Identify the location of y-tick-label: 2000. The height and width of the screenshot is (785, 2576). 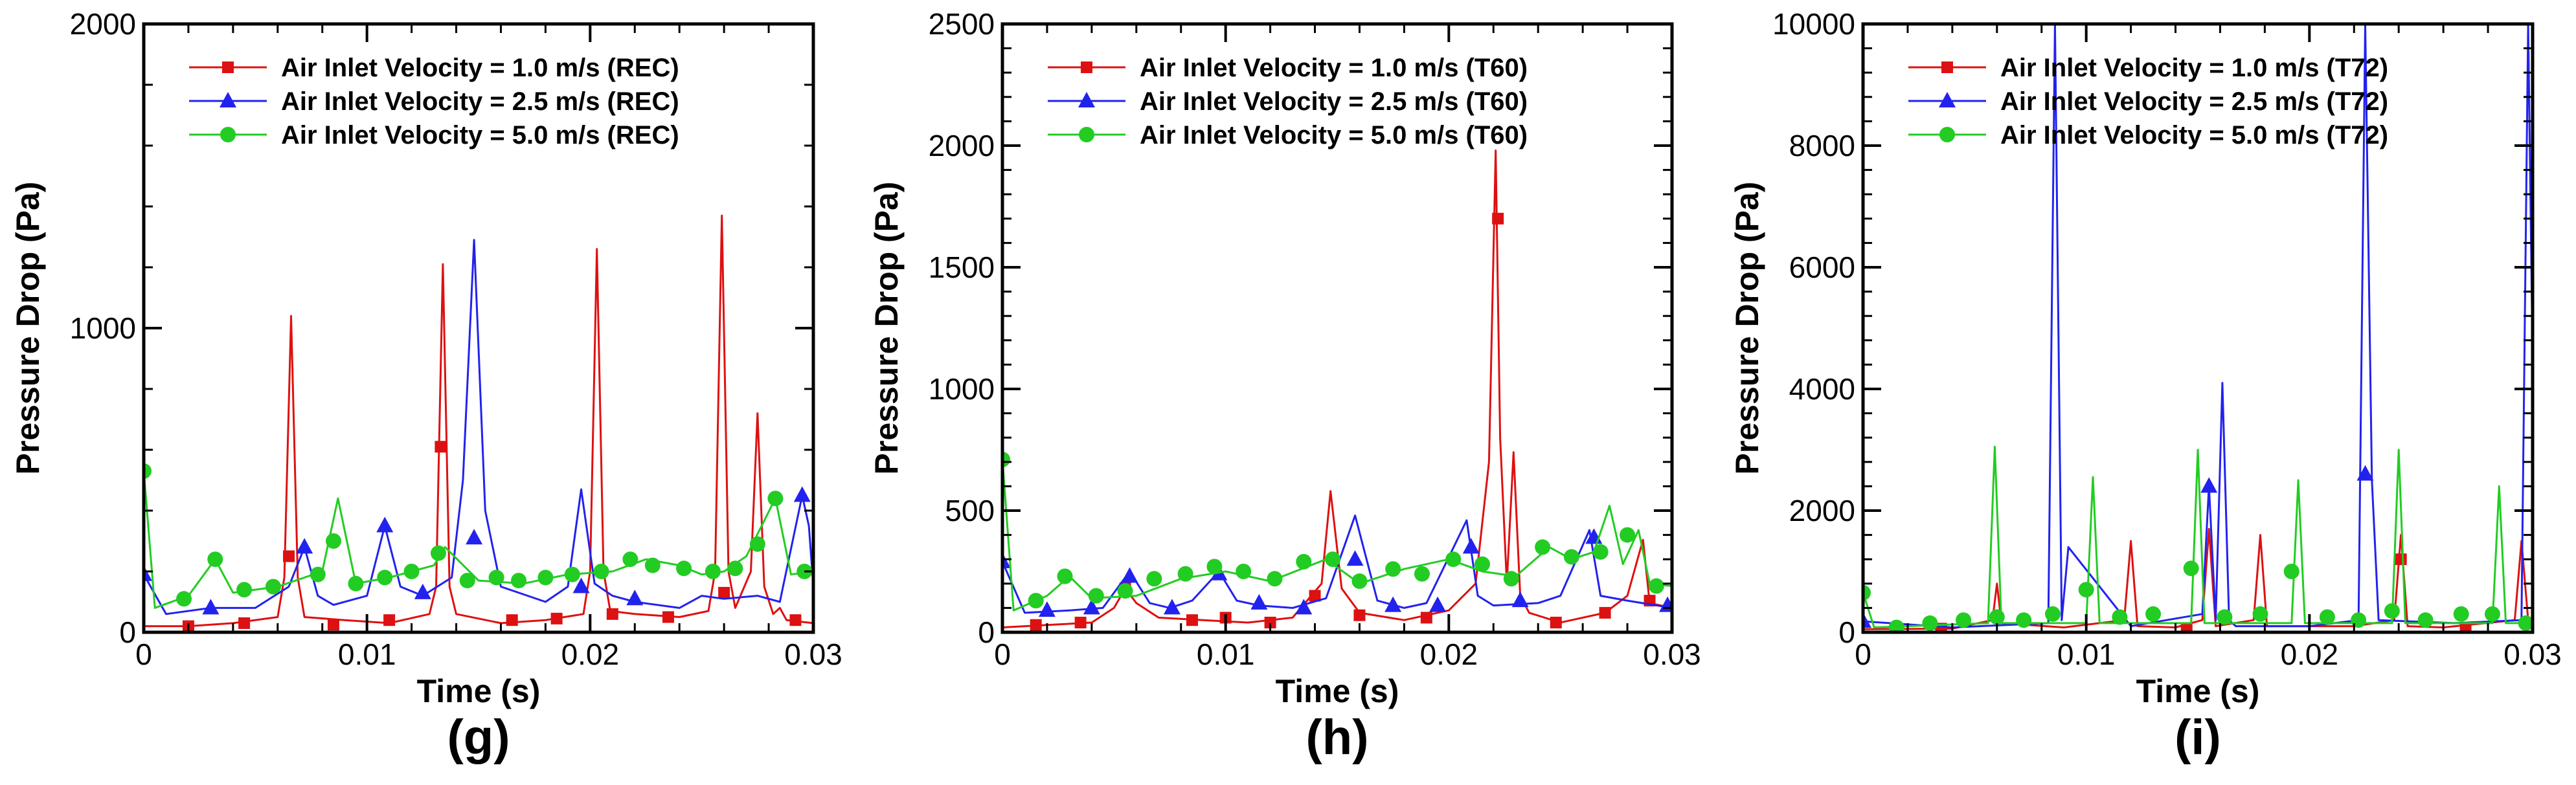
(1822, 510).